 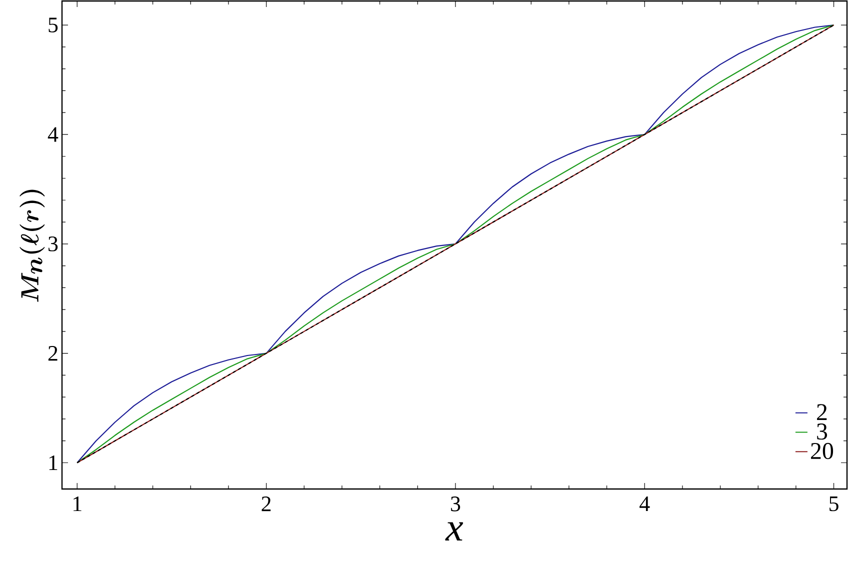 What do you see at coordinates (53, 244) in the screenshot?
I see `y-tick-label: 3` at bounding box center [53, 244].